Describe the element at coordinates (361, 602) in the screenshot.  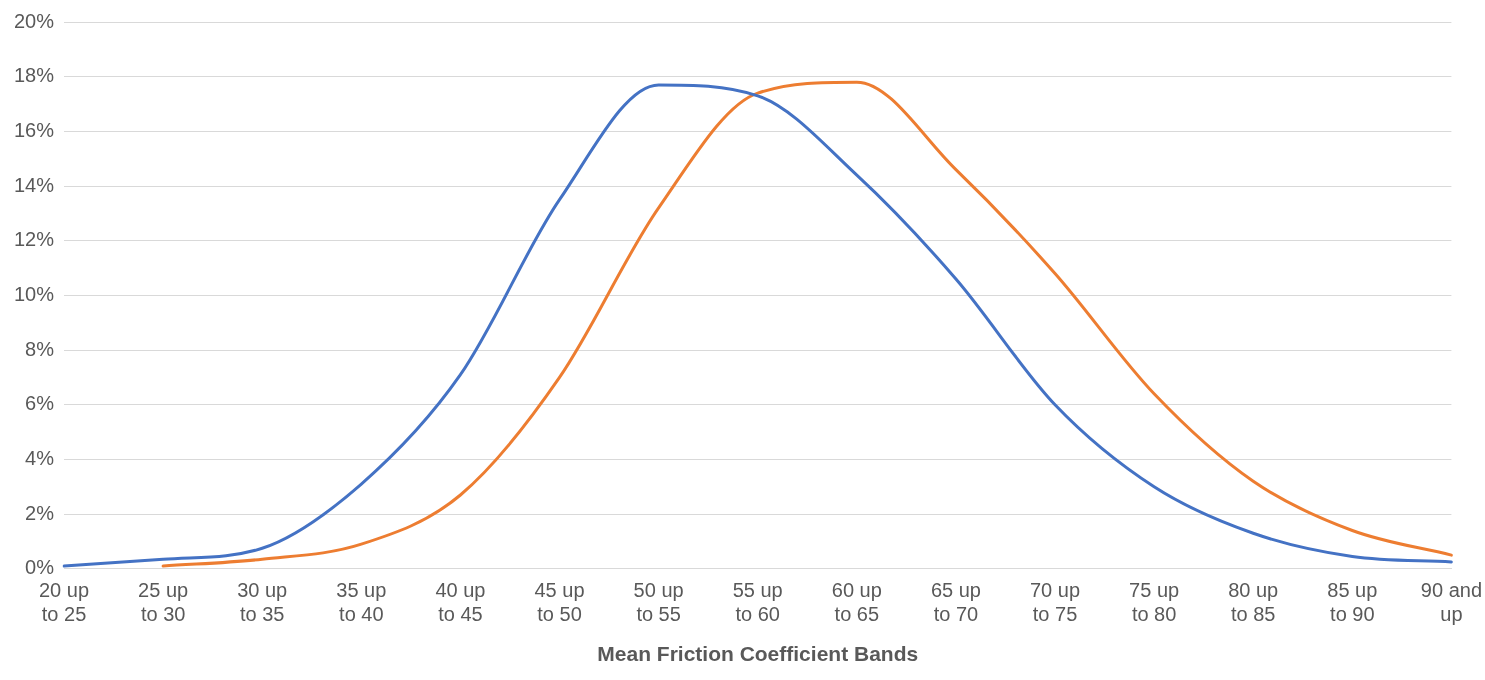
I see `x-tick-label: 35 up to 40` at that location.